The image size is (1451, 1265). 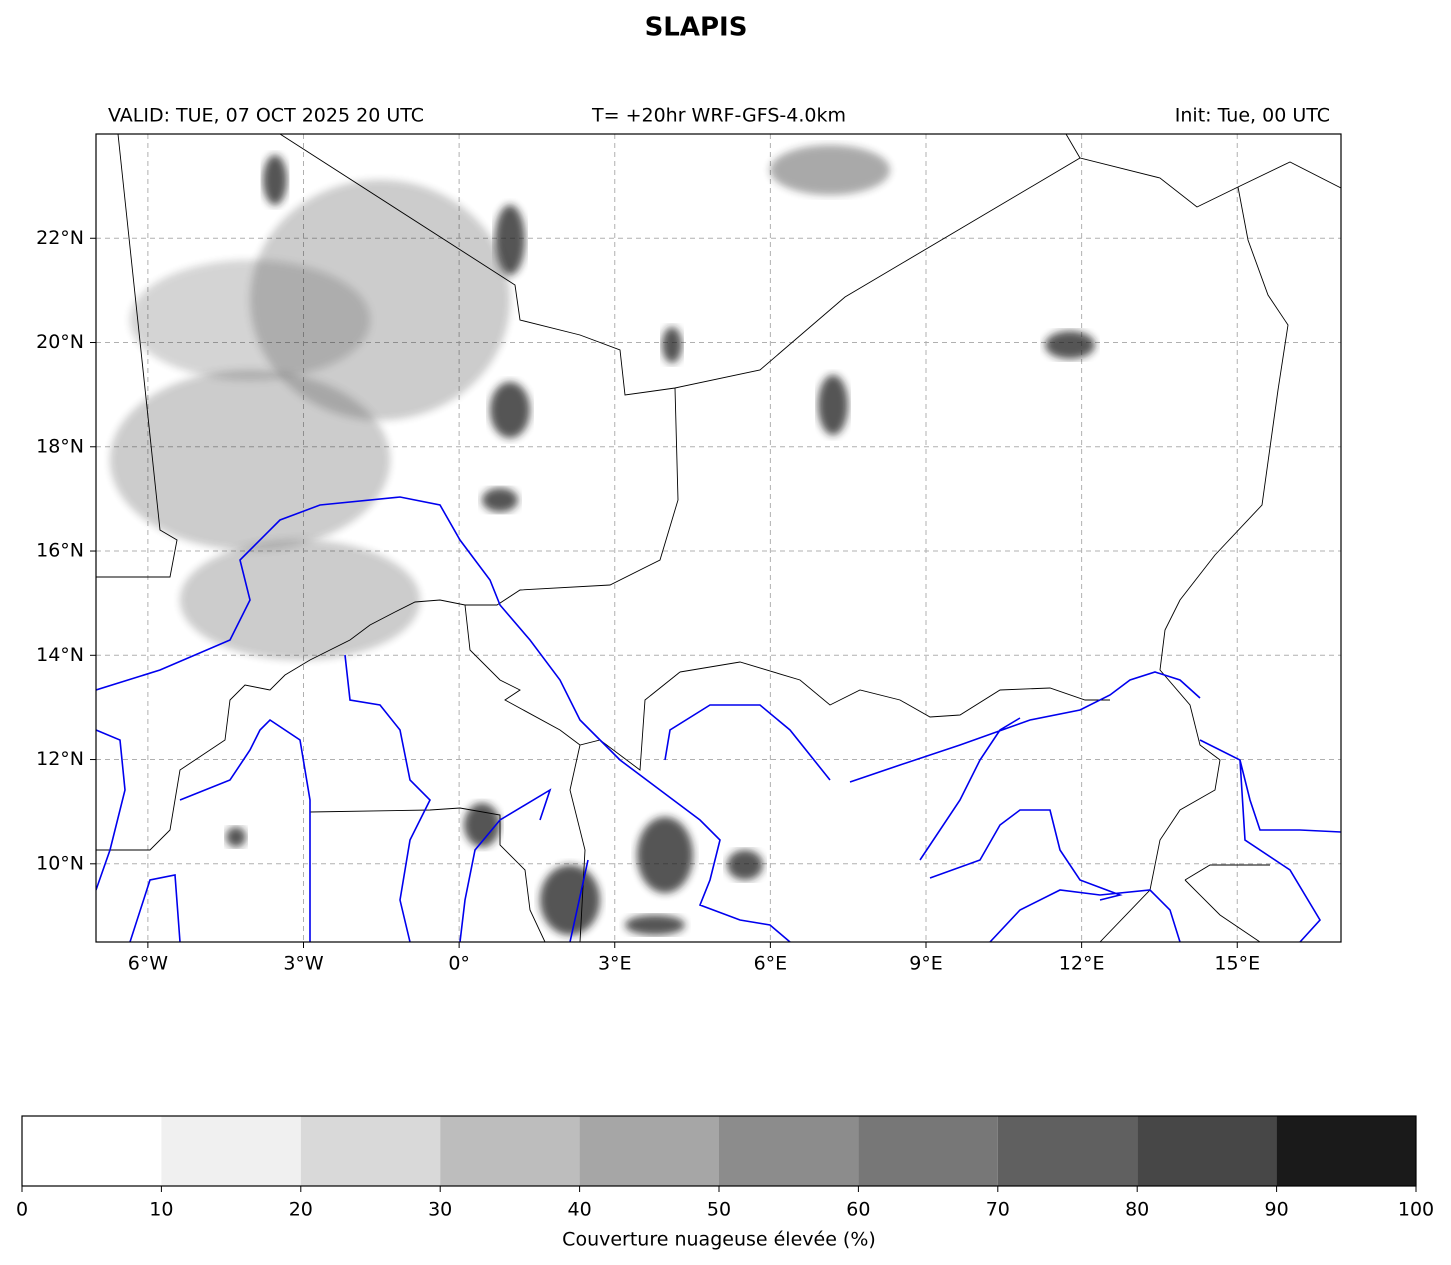 What do you see at coordinates (1416, 1210) in the screenshot?
I see `colorbar-tick-label: 100` at bounding box center [1416, 1210].